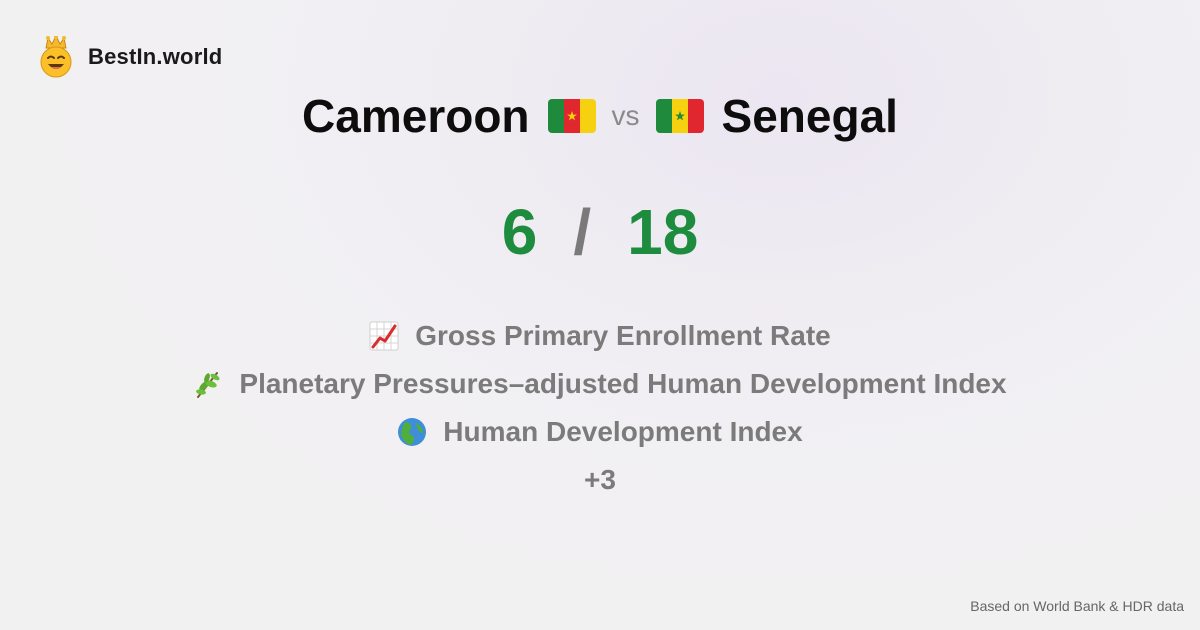  Describe the element at coordinates (56, 57) in the screenshot. I see `crown-smiley-icon` at that location.